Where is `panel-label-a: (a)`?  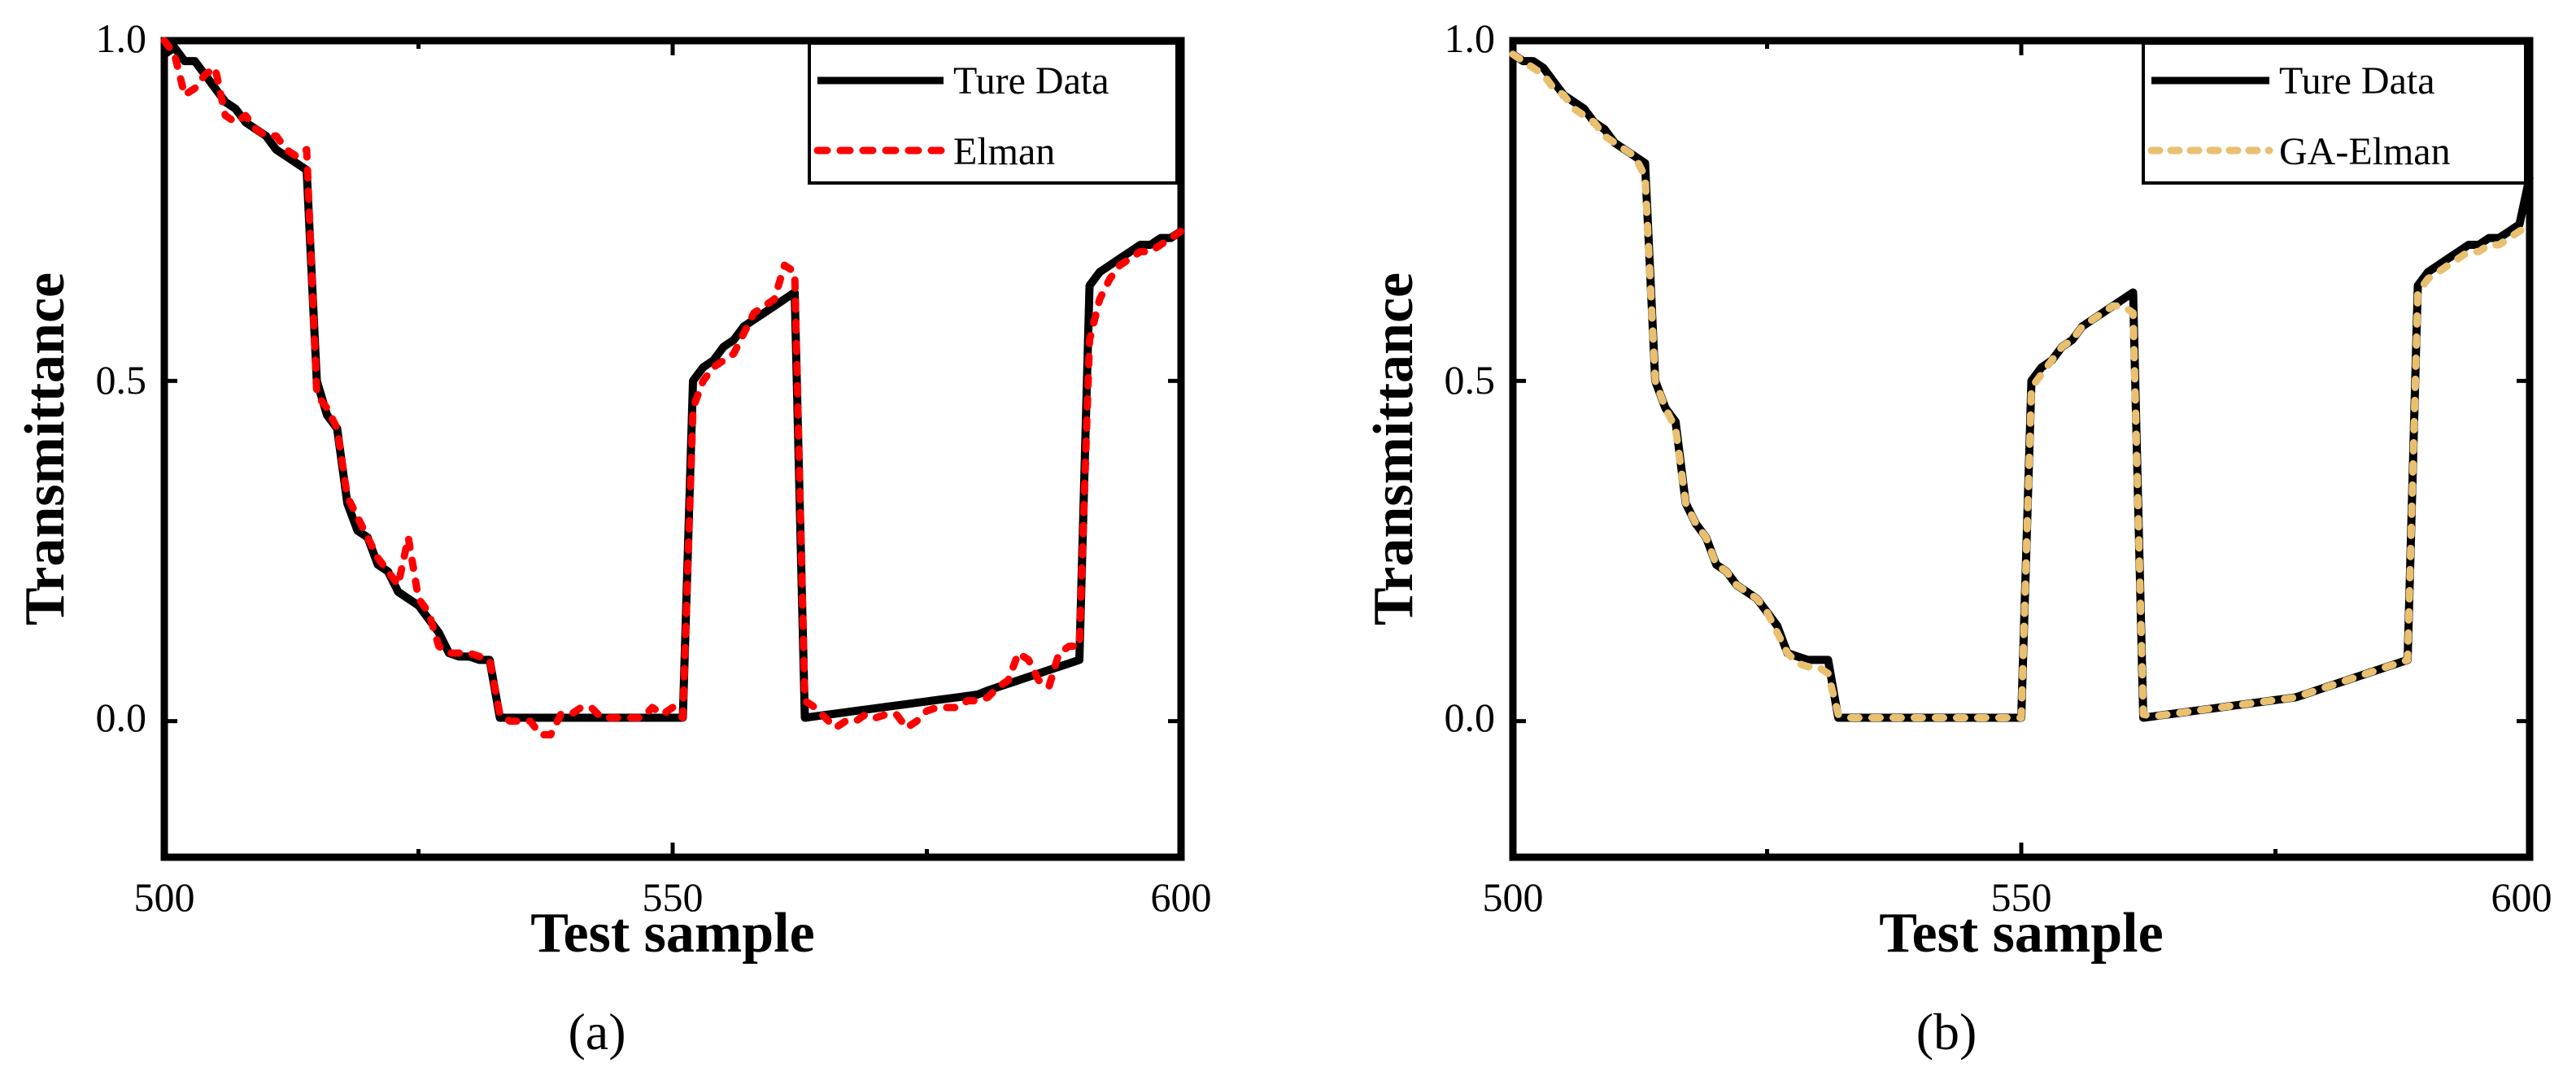
panel-label-a: (a) is located at coordinates (596, 1032).